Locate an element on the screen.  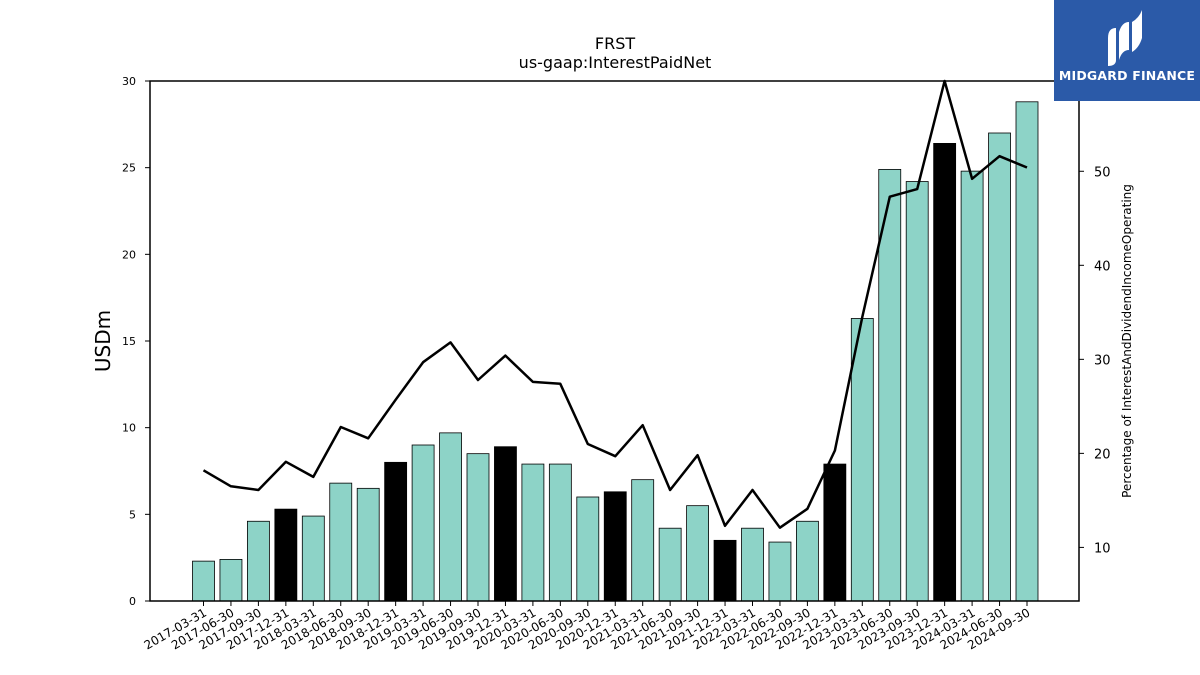
y-tick-label: 30 is located at coordinates (129, 81).